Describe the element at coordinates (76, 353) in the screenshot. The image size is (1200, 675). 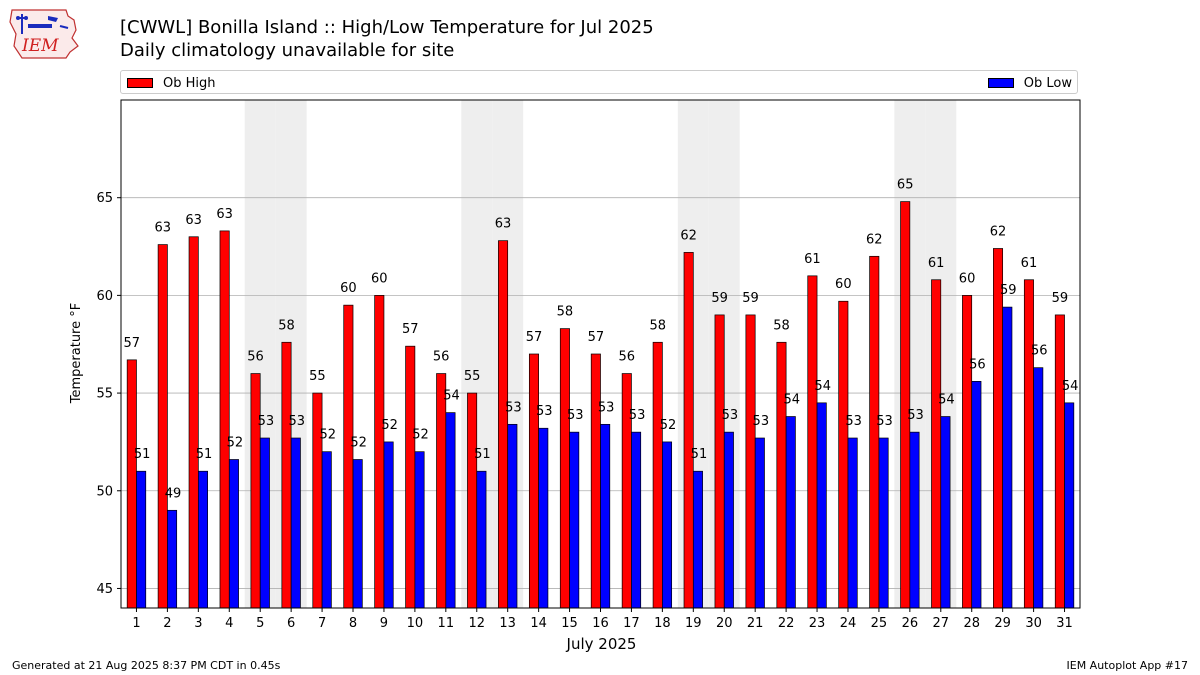
I see `y-axis-label: Temperature °F` at that location.